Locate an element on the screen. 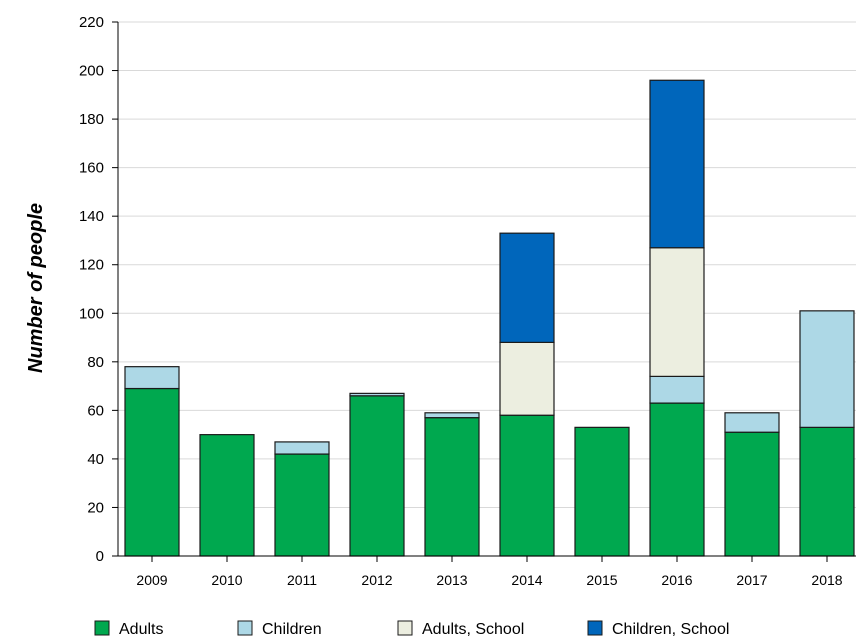  bar-segment-adults-2017 is located at coordinates (752, 494).